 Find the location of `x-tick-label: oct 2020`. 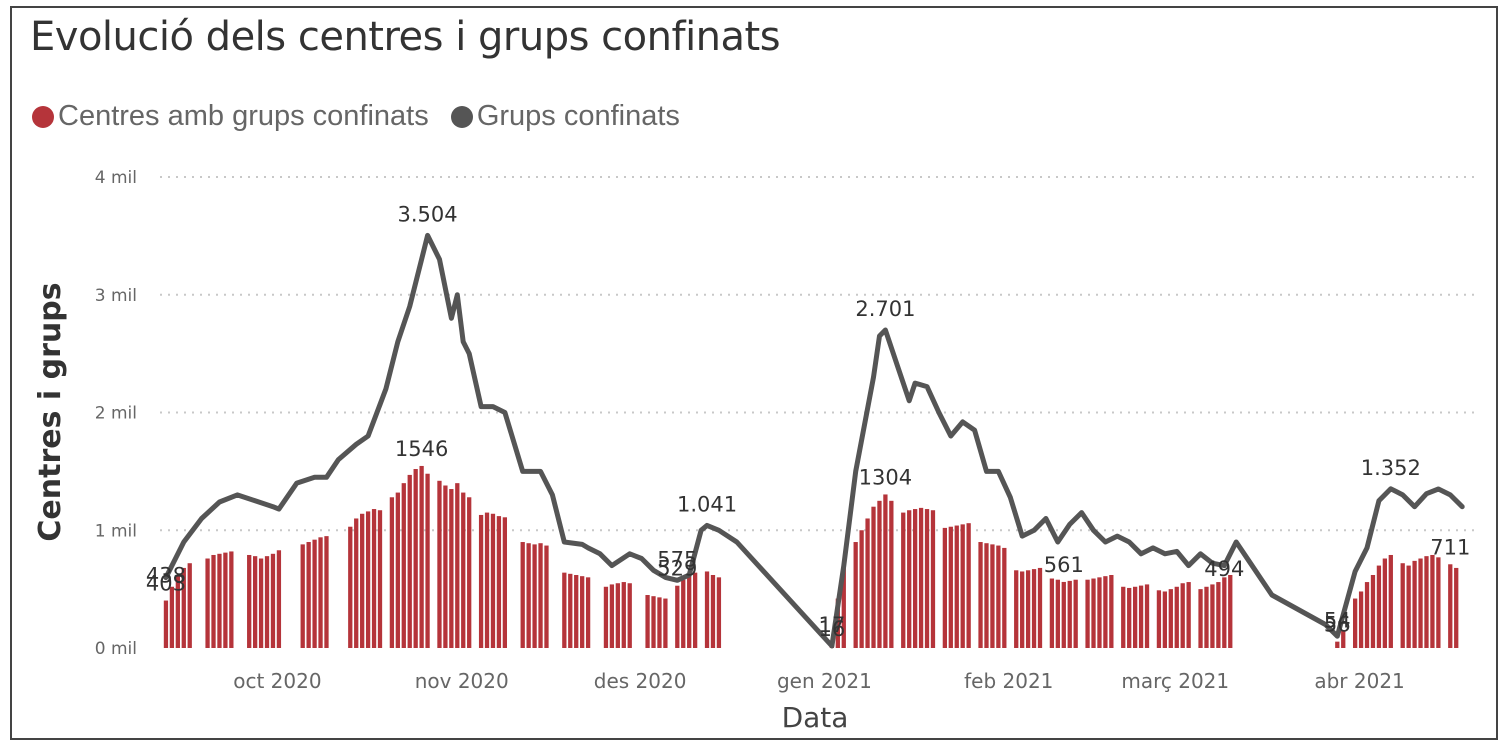

x-tick-label: oct 2020 is located at coordinates (277, 681).